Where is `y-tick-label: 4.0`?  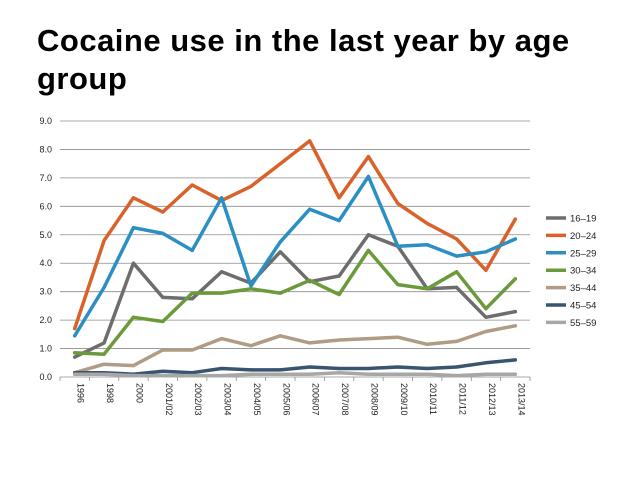 y-tick-label: 4.0 is located at coordinates (45, 263).